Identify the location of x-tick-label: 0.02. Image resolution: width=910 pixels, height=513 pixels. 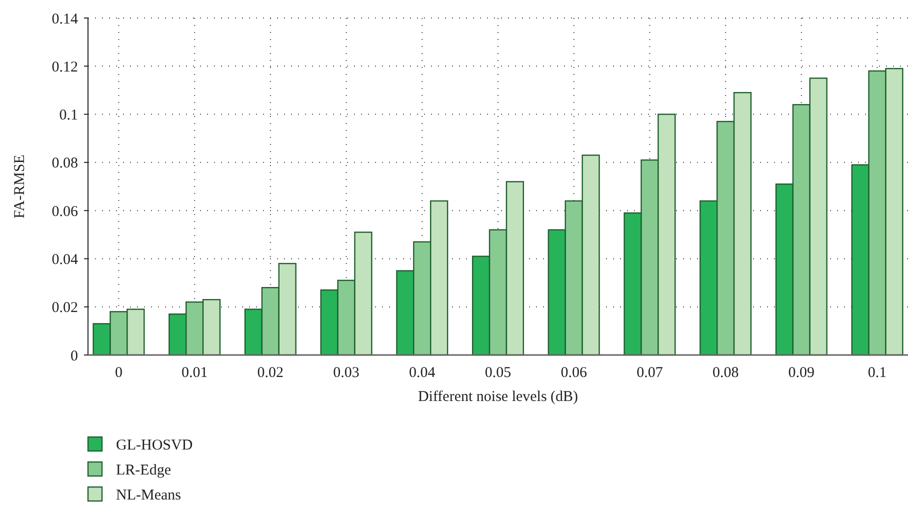
(270, 373).